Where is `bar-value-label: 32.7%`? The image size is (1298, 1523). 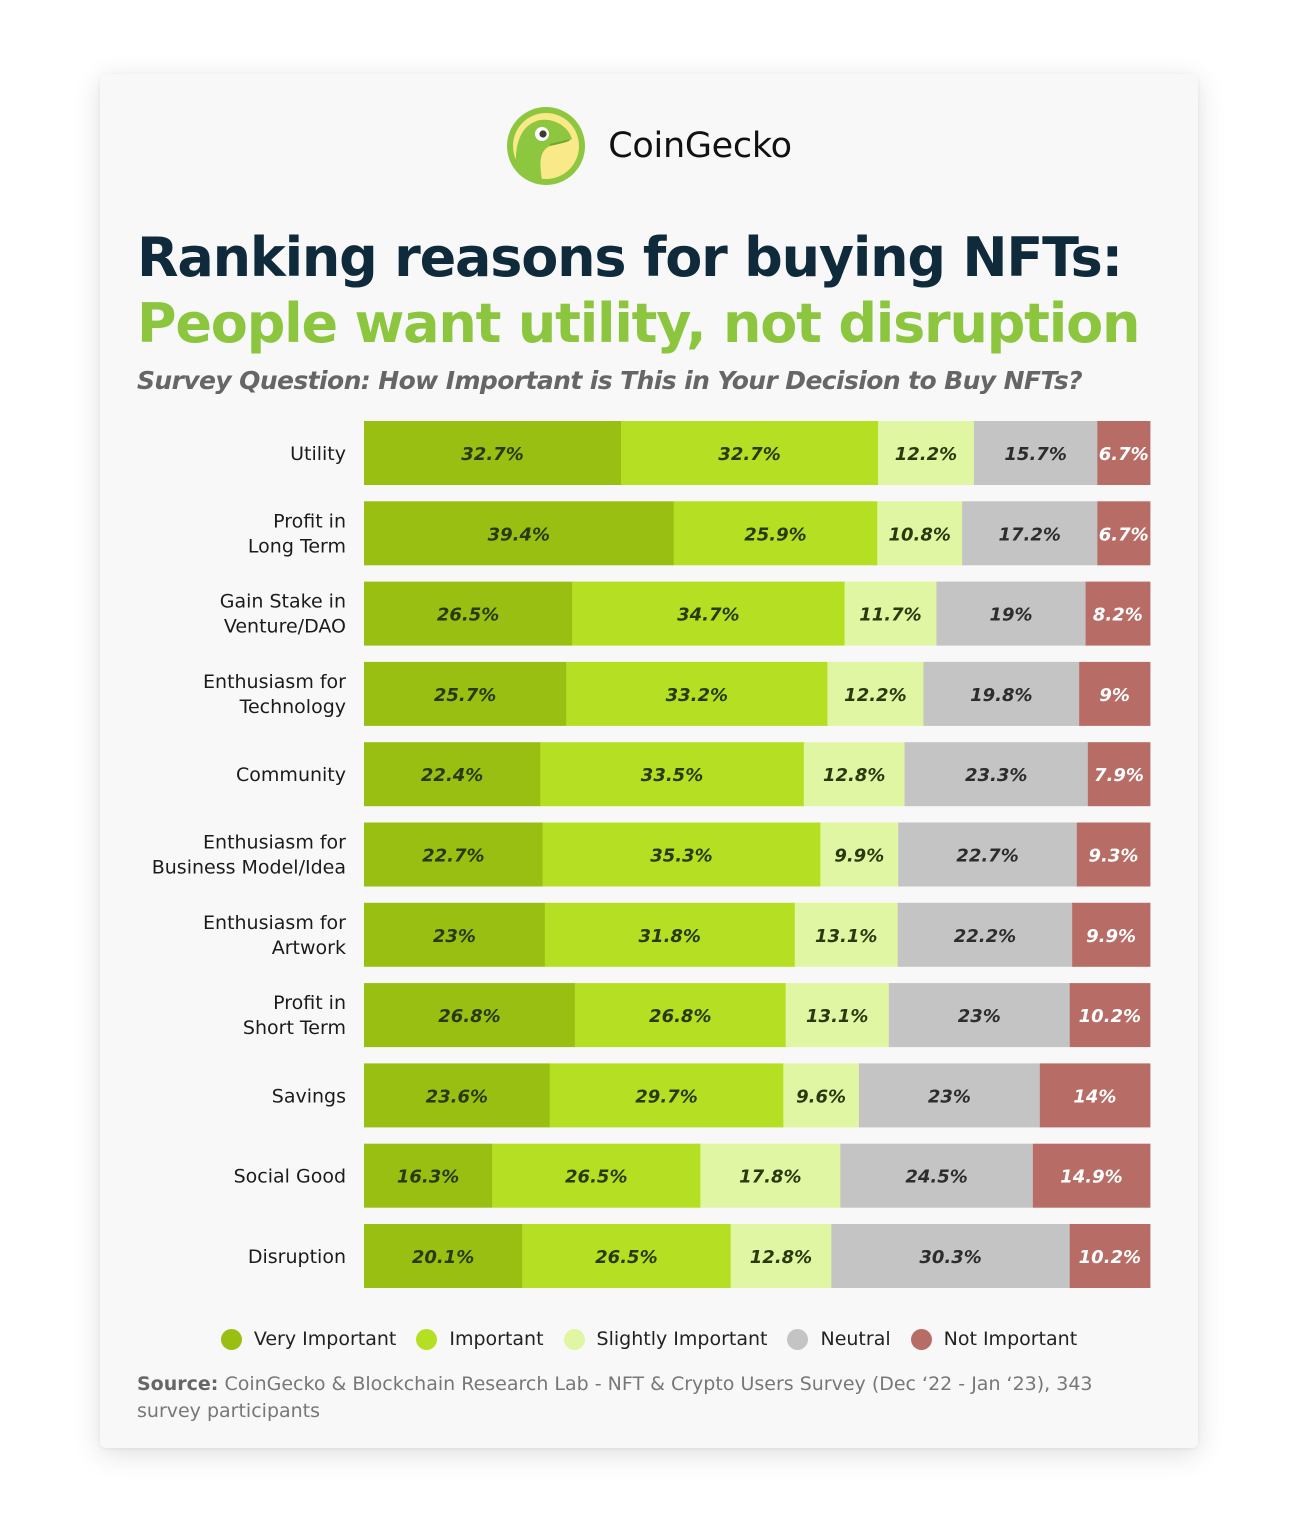
bar-value-label: 32.7% is located at coordinates (492, 454).